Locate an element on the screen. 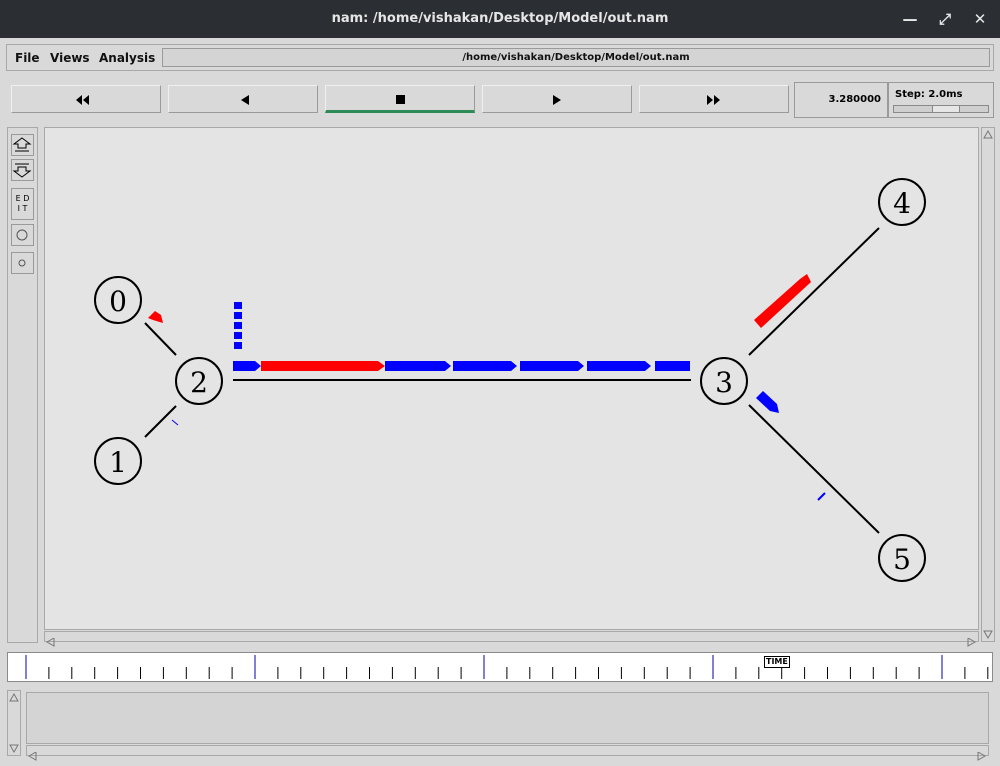  node-tool-button is located at coordinates (22, 235).